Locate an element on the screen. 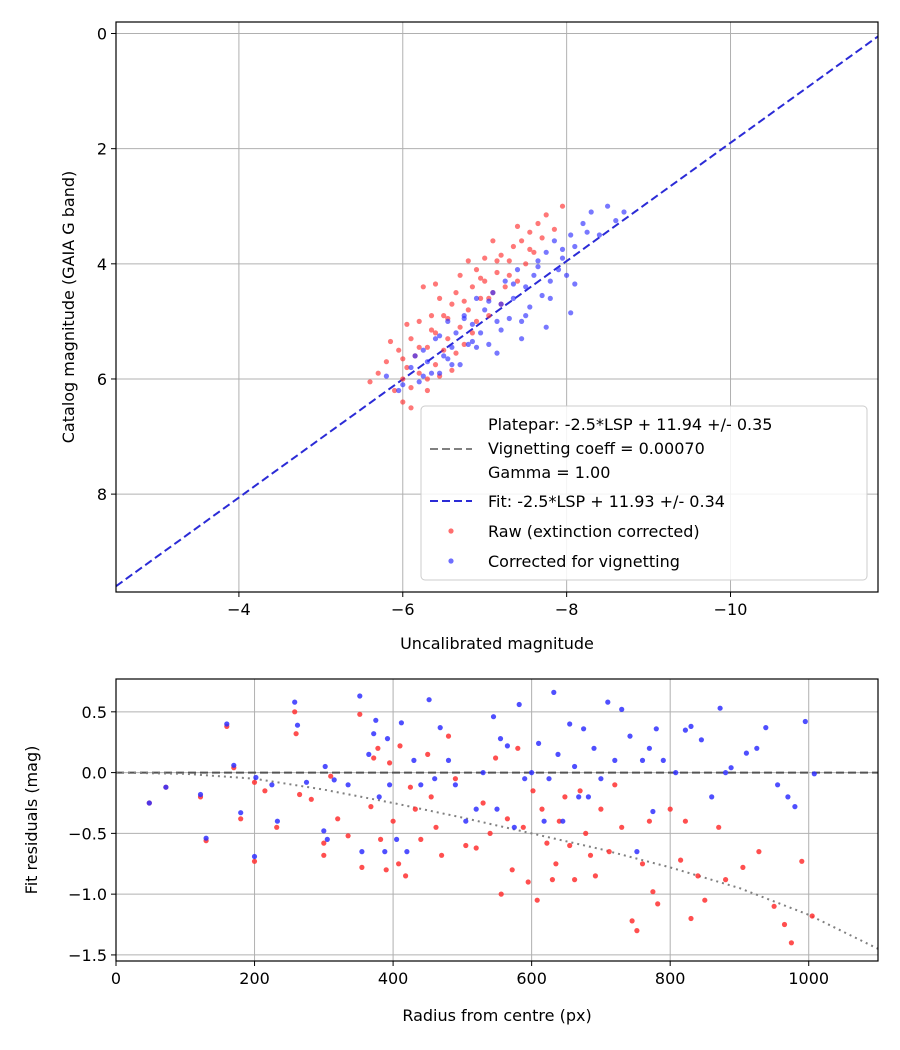 The image size is (900, 1050). x-tick-label: 1000 is located at coordinates (808, 978).